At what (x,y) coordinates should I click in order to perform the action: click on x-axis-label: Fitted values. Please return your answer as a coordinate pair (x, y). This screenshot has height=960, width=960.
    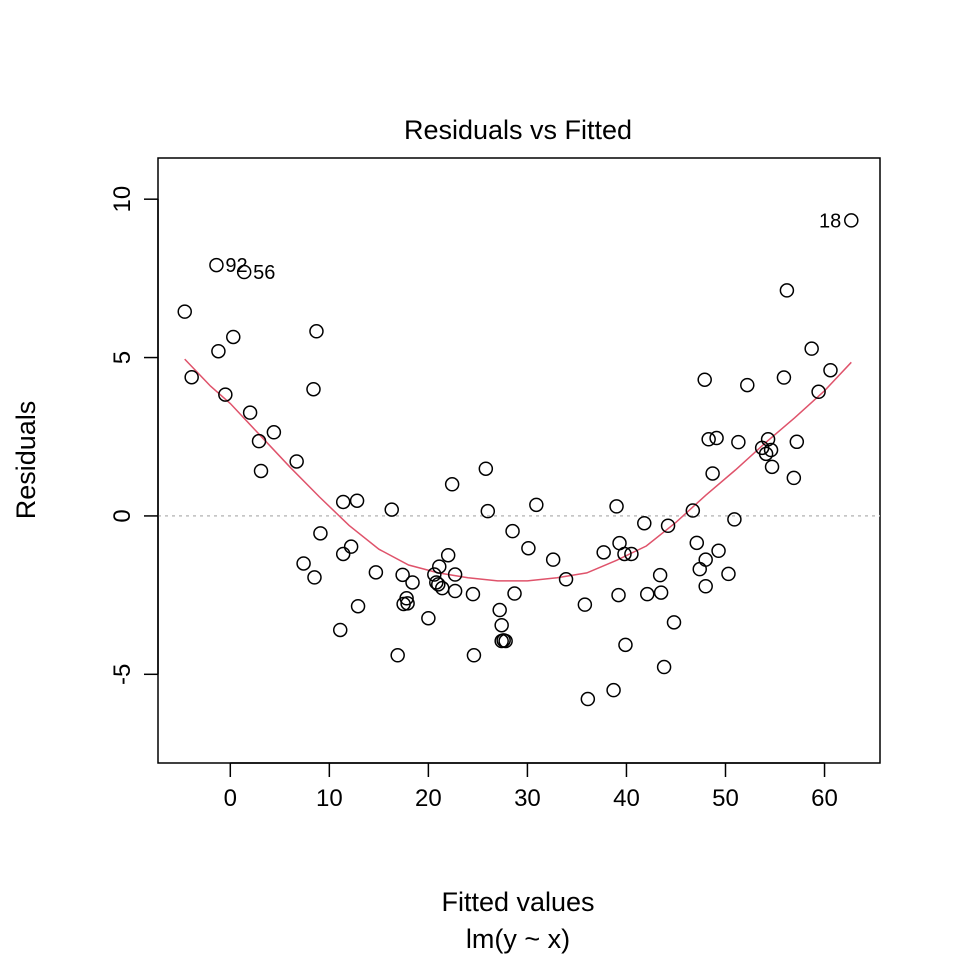
    Looking at the image, I should click on (517, 902).